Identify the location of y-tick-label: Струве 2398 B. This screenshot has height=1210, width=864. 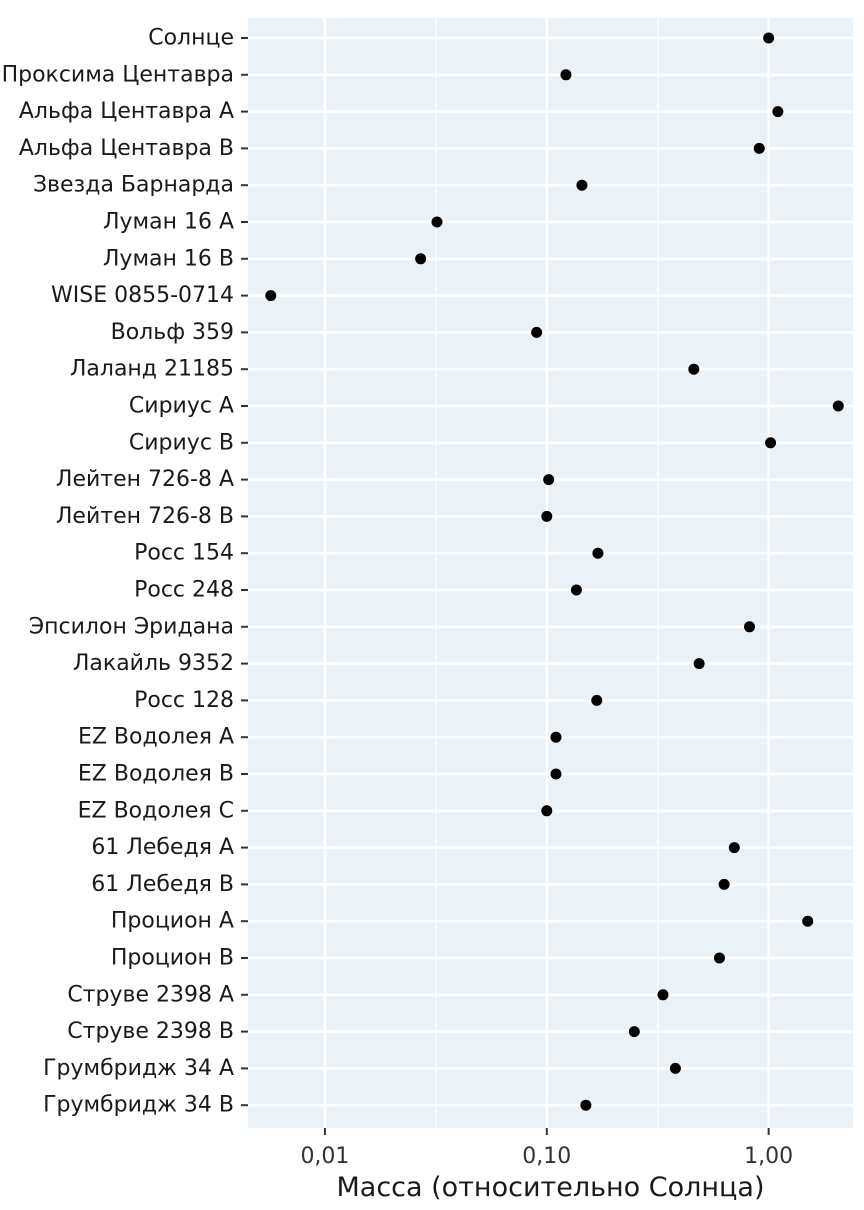
(150, 1031).